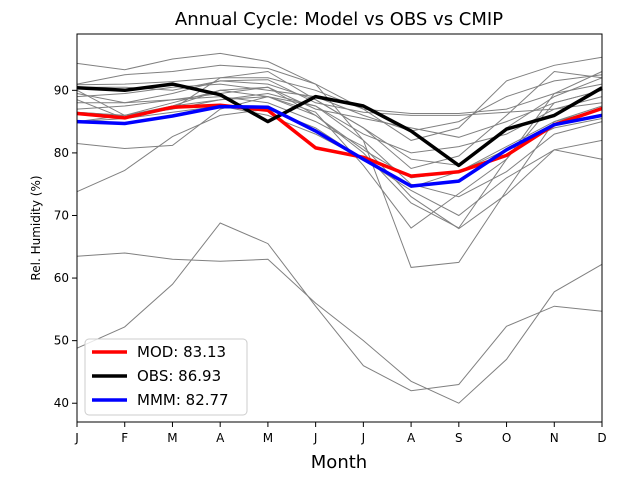 Image resolution: width=640 pixels, height=480 pixels. What do you see at coordinates (339, 19) in the screenshot?
I see `chart-title: Annual Cycle: Model vs OBS vs CMIP` at bounding box center [339, 19].